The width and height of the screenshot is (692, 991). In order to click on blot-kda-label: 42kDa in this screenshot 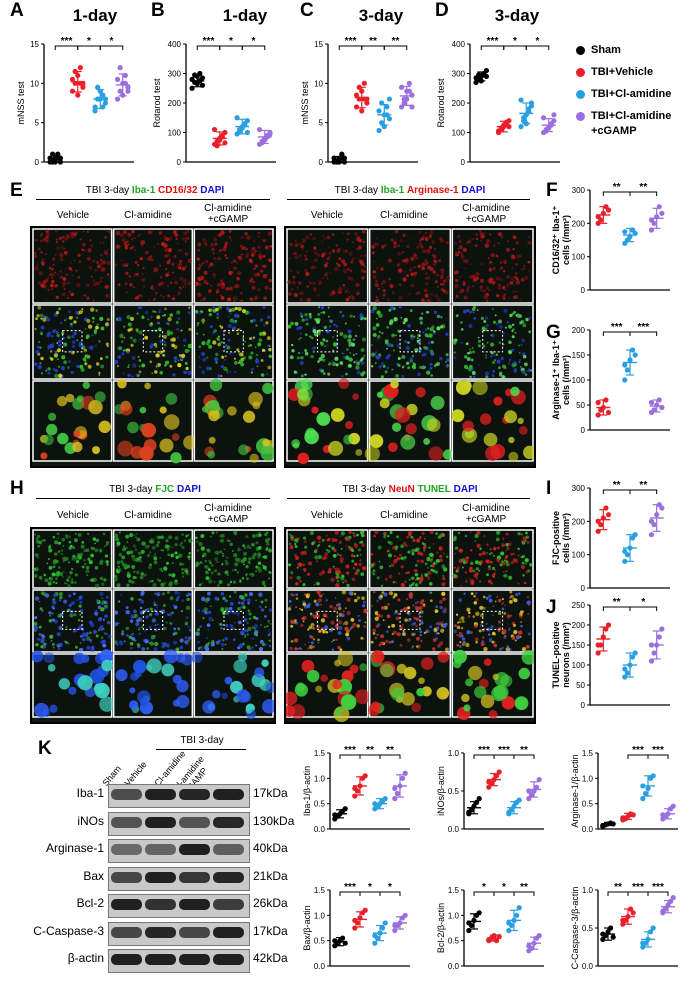, I will do `click(270, 958)`.